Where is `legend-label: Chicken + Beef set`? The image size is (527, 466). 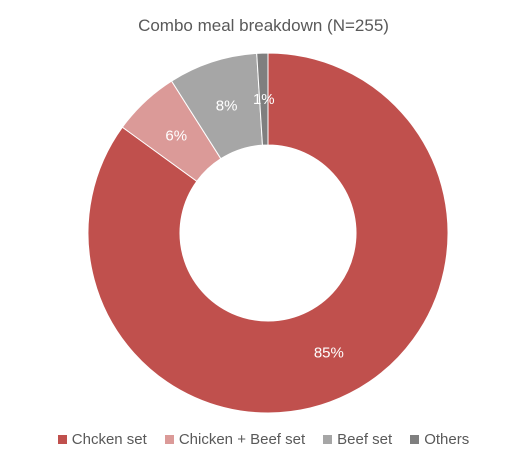
legend-label: Chicken + Beef set is located at coordinates (242, 439).